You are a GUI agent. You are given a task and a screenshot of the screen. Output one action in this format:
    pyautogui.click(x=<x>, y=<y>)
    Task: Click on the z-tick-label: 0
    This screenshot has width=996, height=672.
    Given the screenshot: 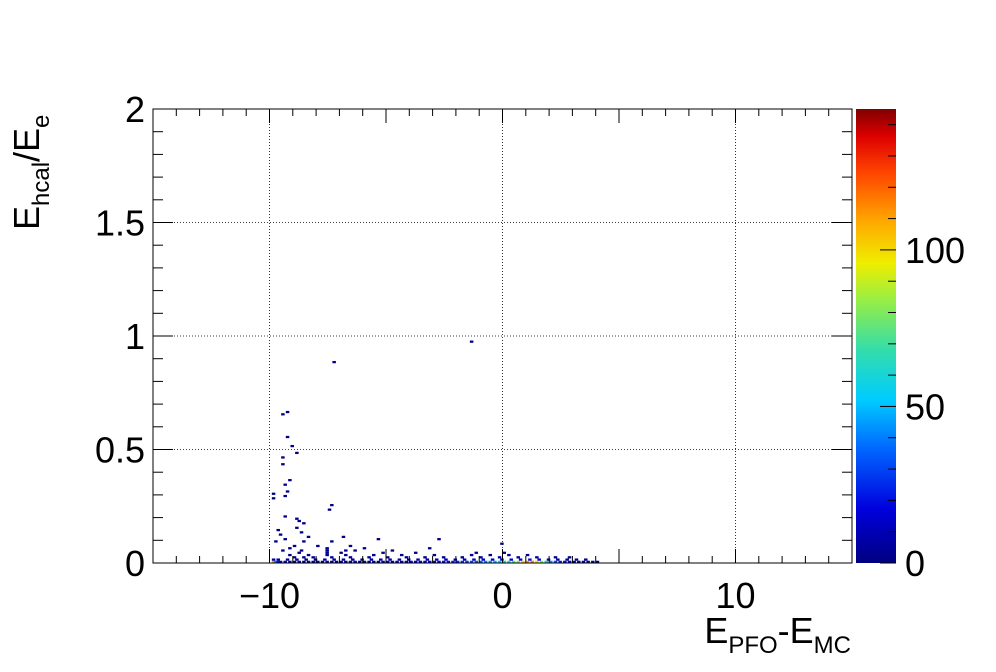 What is the action you would take?
    pyautogui.click(x=915, y=563)
    